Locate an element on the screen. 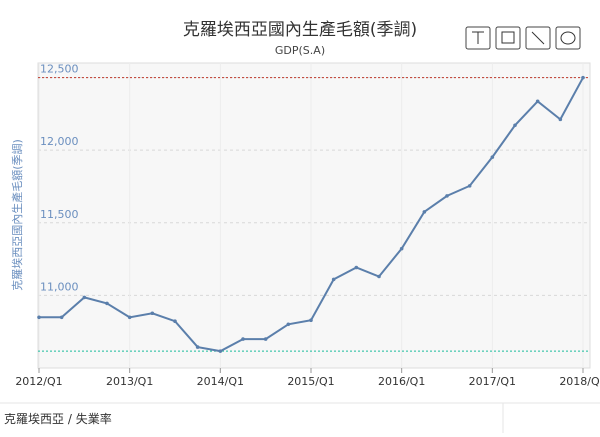  rect-tool is located at coordinates (508, 38).